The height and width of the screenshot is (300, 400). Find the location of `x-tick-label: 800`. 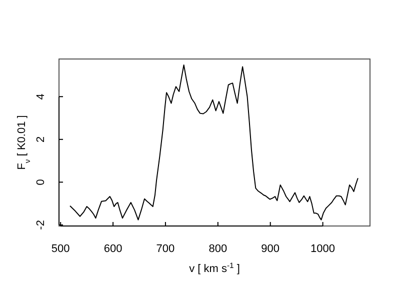

x-tick-label: 800 is located at coordinates (218, 249).